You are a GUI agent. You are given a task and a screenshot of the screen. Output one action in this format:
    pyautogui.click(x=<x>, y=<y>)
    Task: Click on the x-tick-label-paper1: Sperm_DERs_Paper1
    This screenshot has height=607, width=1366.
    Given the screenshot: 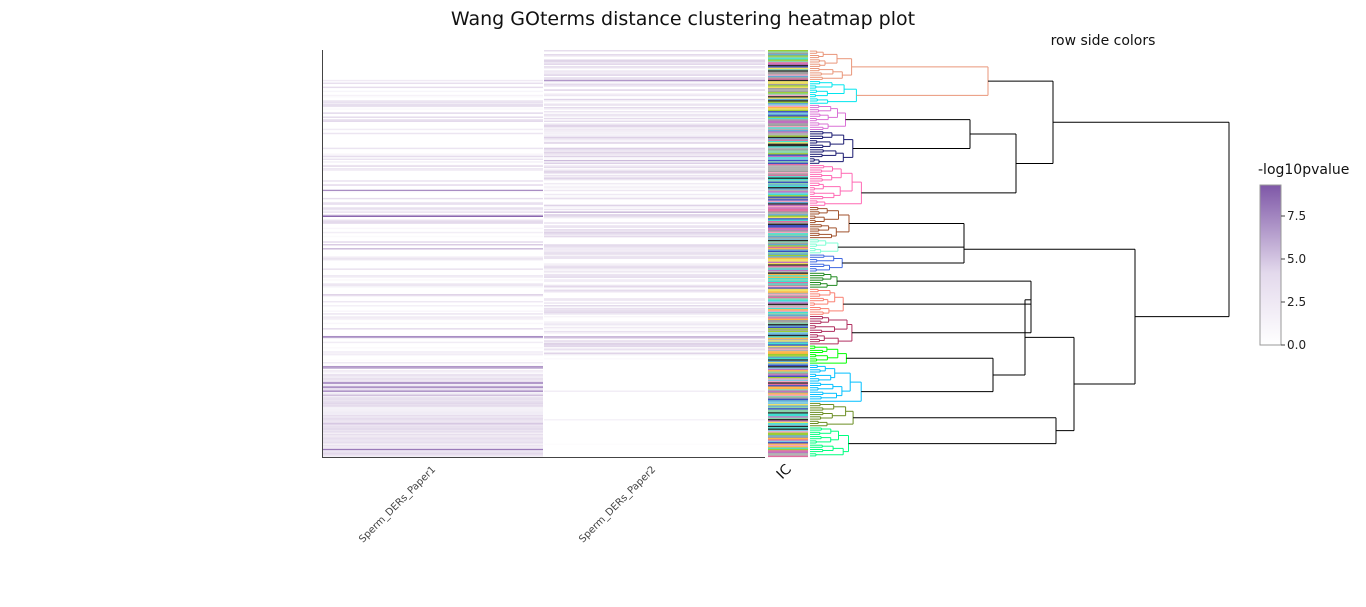 What is the action you would take?
    pyautogui.click(x=397, y=504)
    